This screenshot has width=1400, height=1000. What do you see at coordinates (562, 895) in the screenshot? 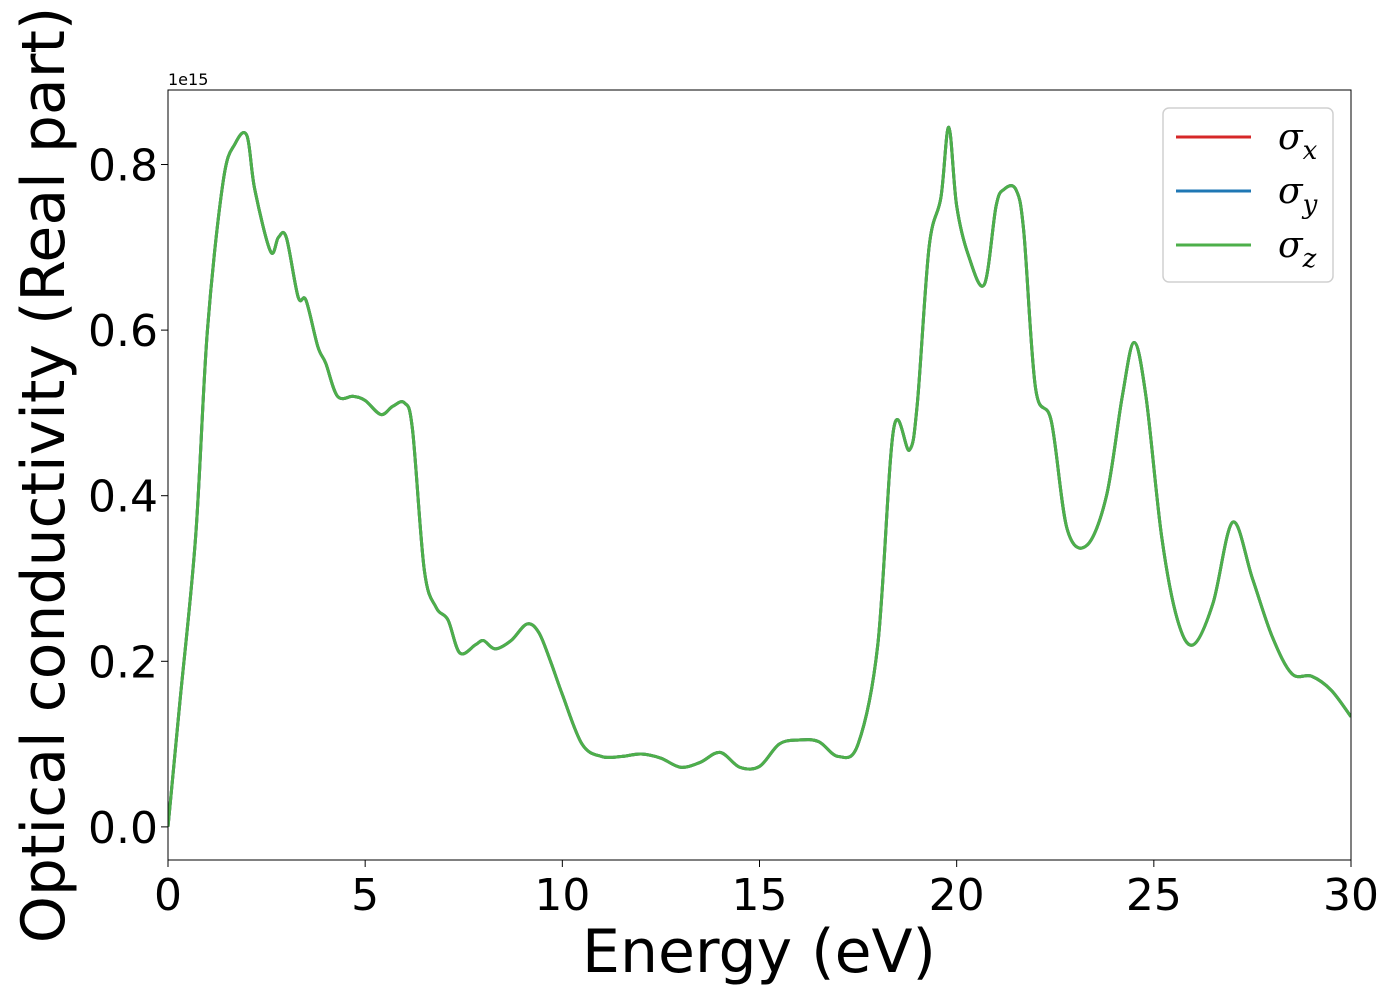
I see `x-tick-label: 10` at bounding box center [562, 895].